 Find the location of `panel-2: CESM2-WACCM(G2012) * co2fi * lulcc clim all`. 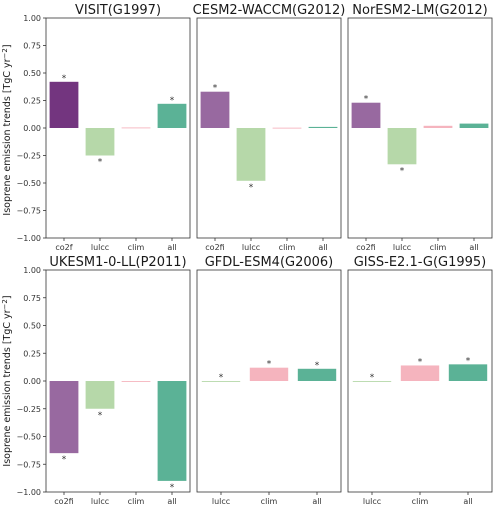

panel-2: CESM2-WACCM(G2012) * co2fi * lulcc clim all is located at coordinates (269, 127).